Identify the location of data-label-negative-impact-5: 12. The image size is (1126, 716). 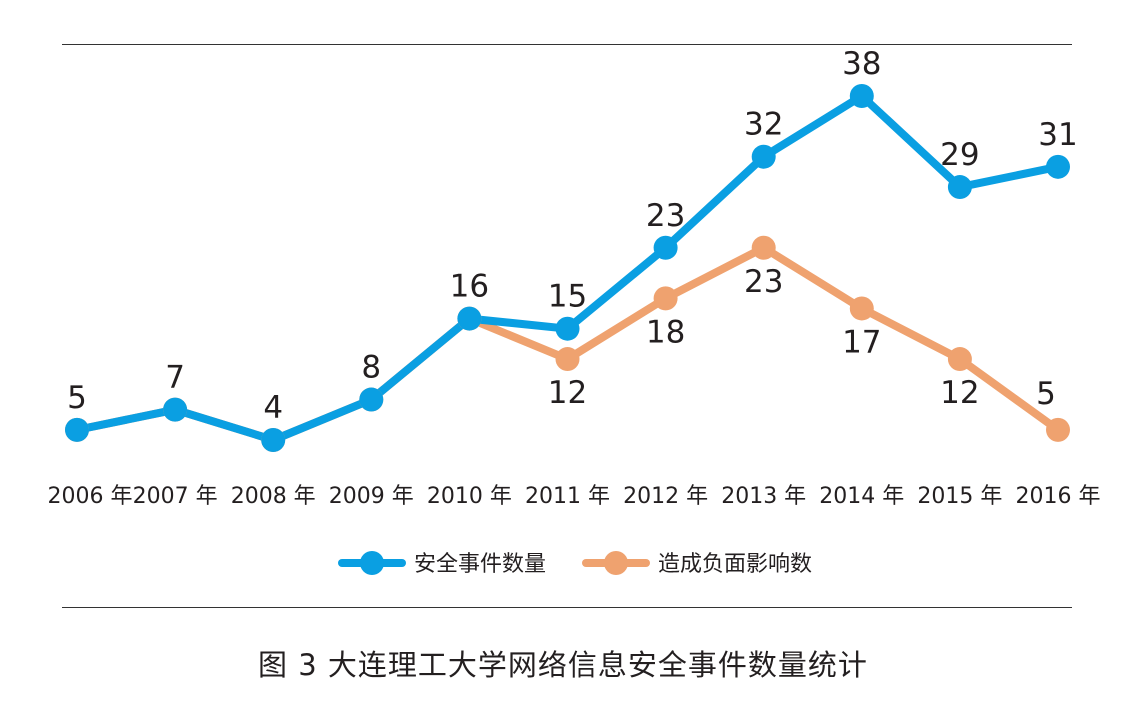
(567, 393).